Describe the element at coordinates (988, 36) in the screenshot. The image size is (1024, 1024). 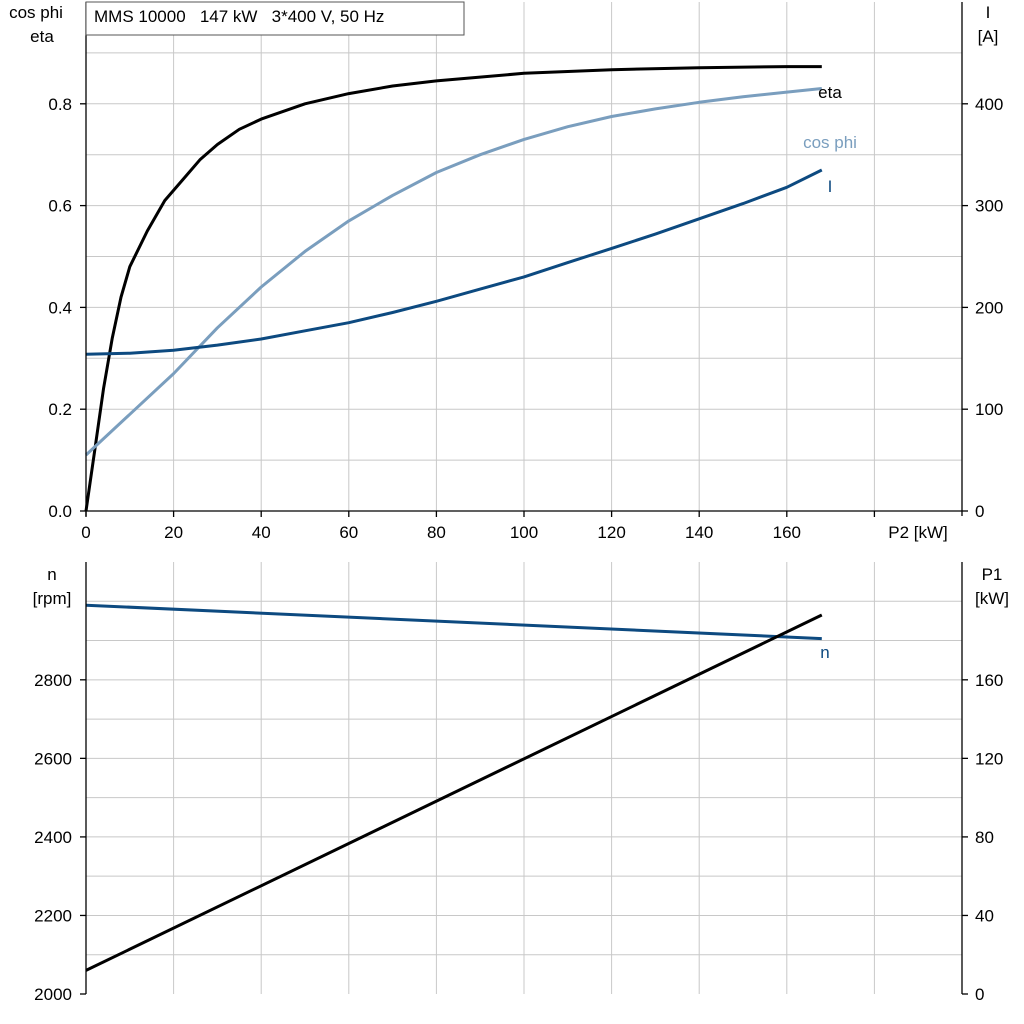
I see `top-right-axis-unit-a: [A]` at that location.